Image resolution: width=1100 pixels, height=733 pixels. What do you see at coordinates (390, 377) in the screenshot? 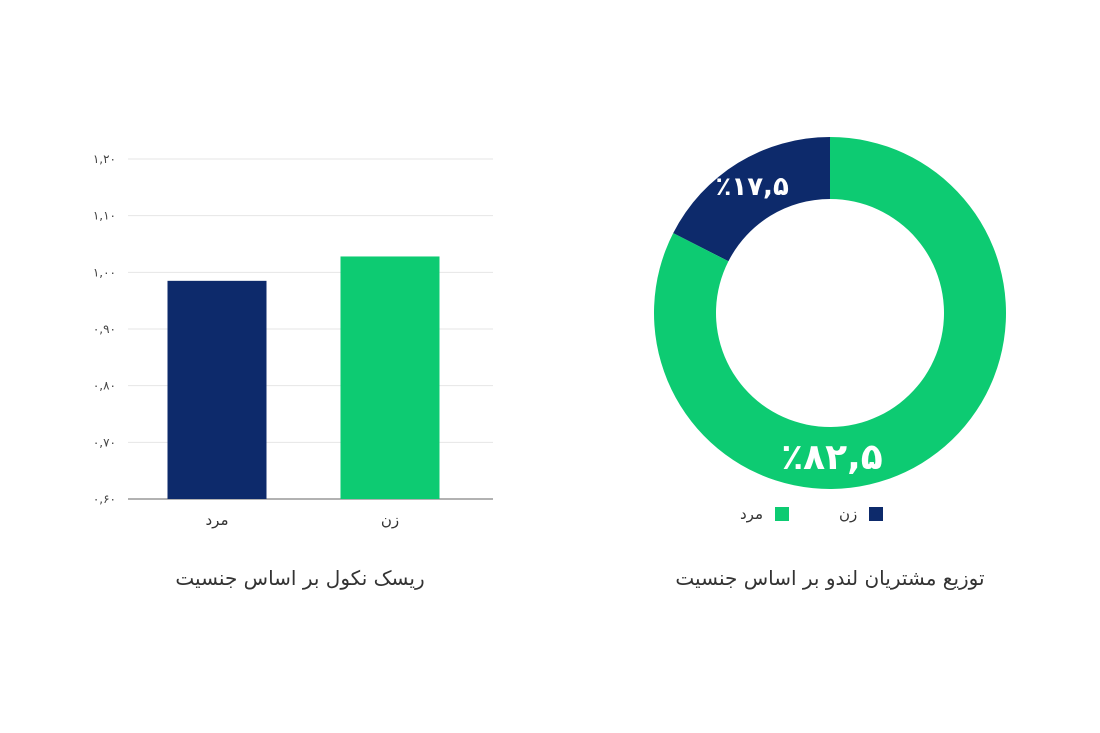
I see `bar-female` at bounding box center [390, 377].